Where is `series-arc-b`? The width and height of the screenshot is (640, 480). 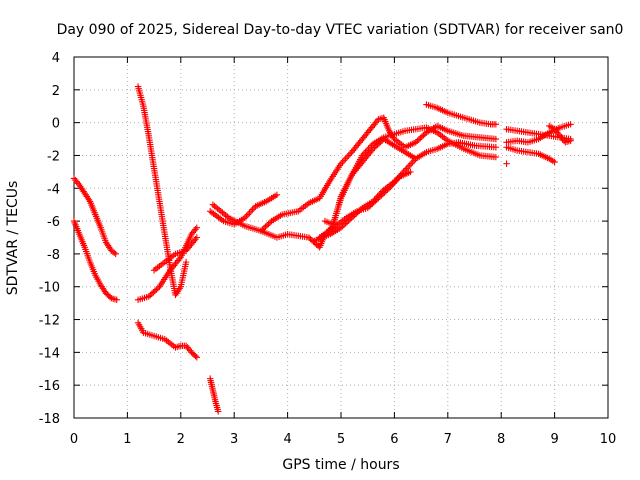 series-arc-b is located at coordinates (95, 260).